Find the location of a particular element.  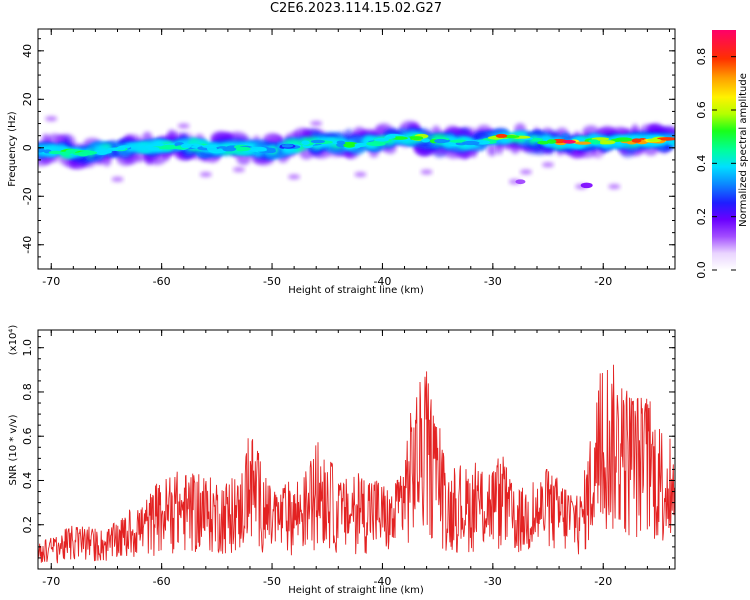

snr-ytick-label: 1.0 is located at coordinates (27, 348).